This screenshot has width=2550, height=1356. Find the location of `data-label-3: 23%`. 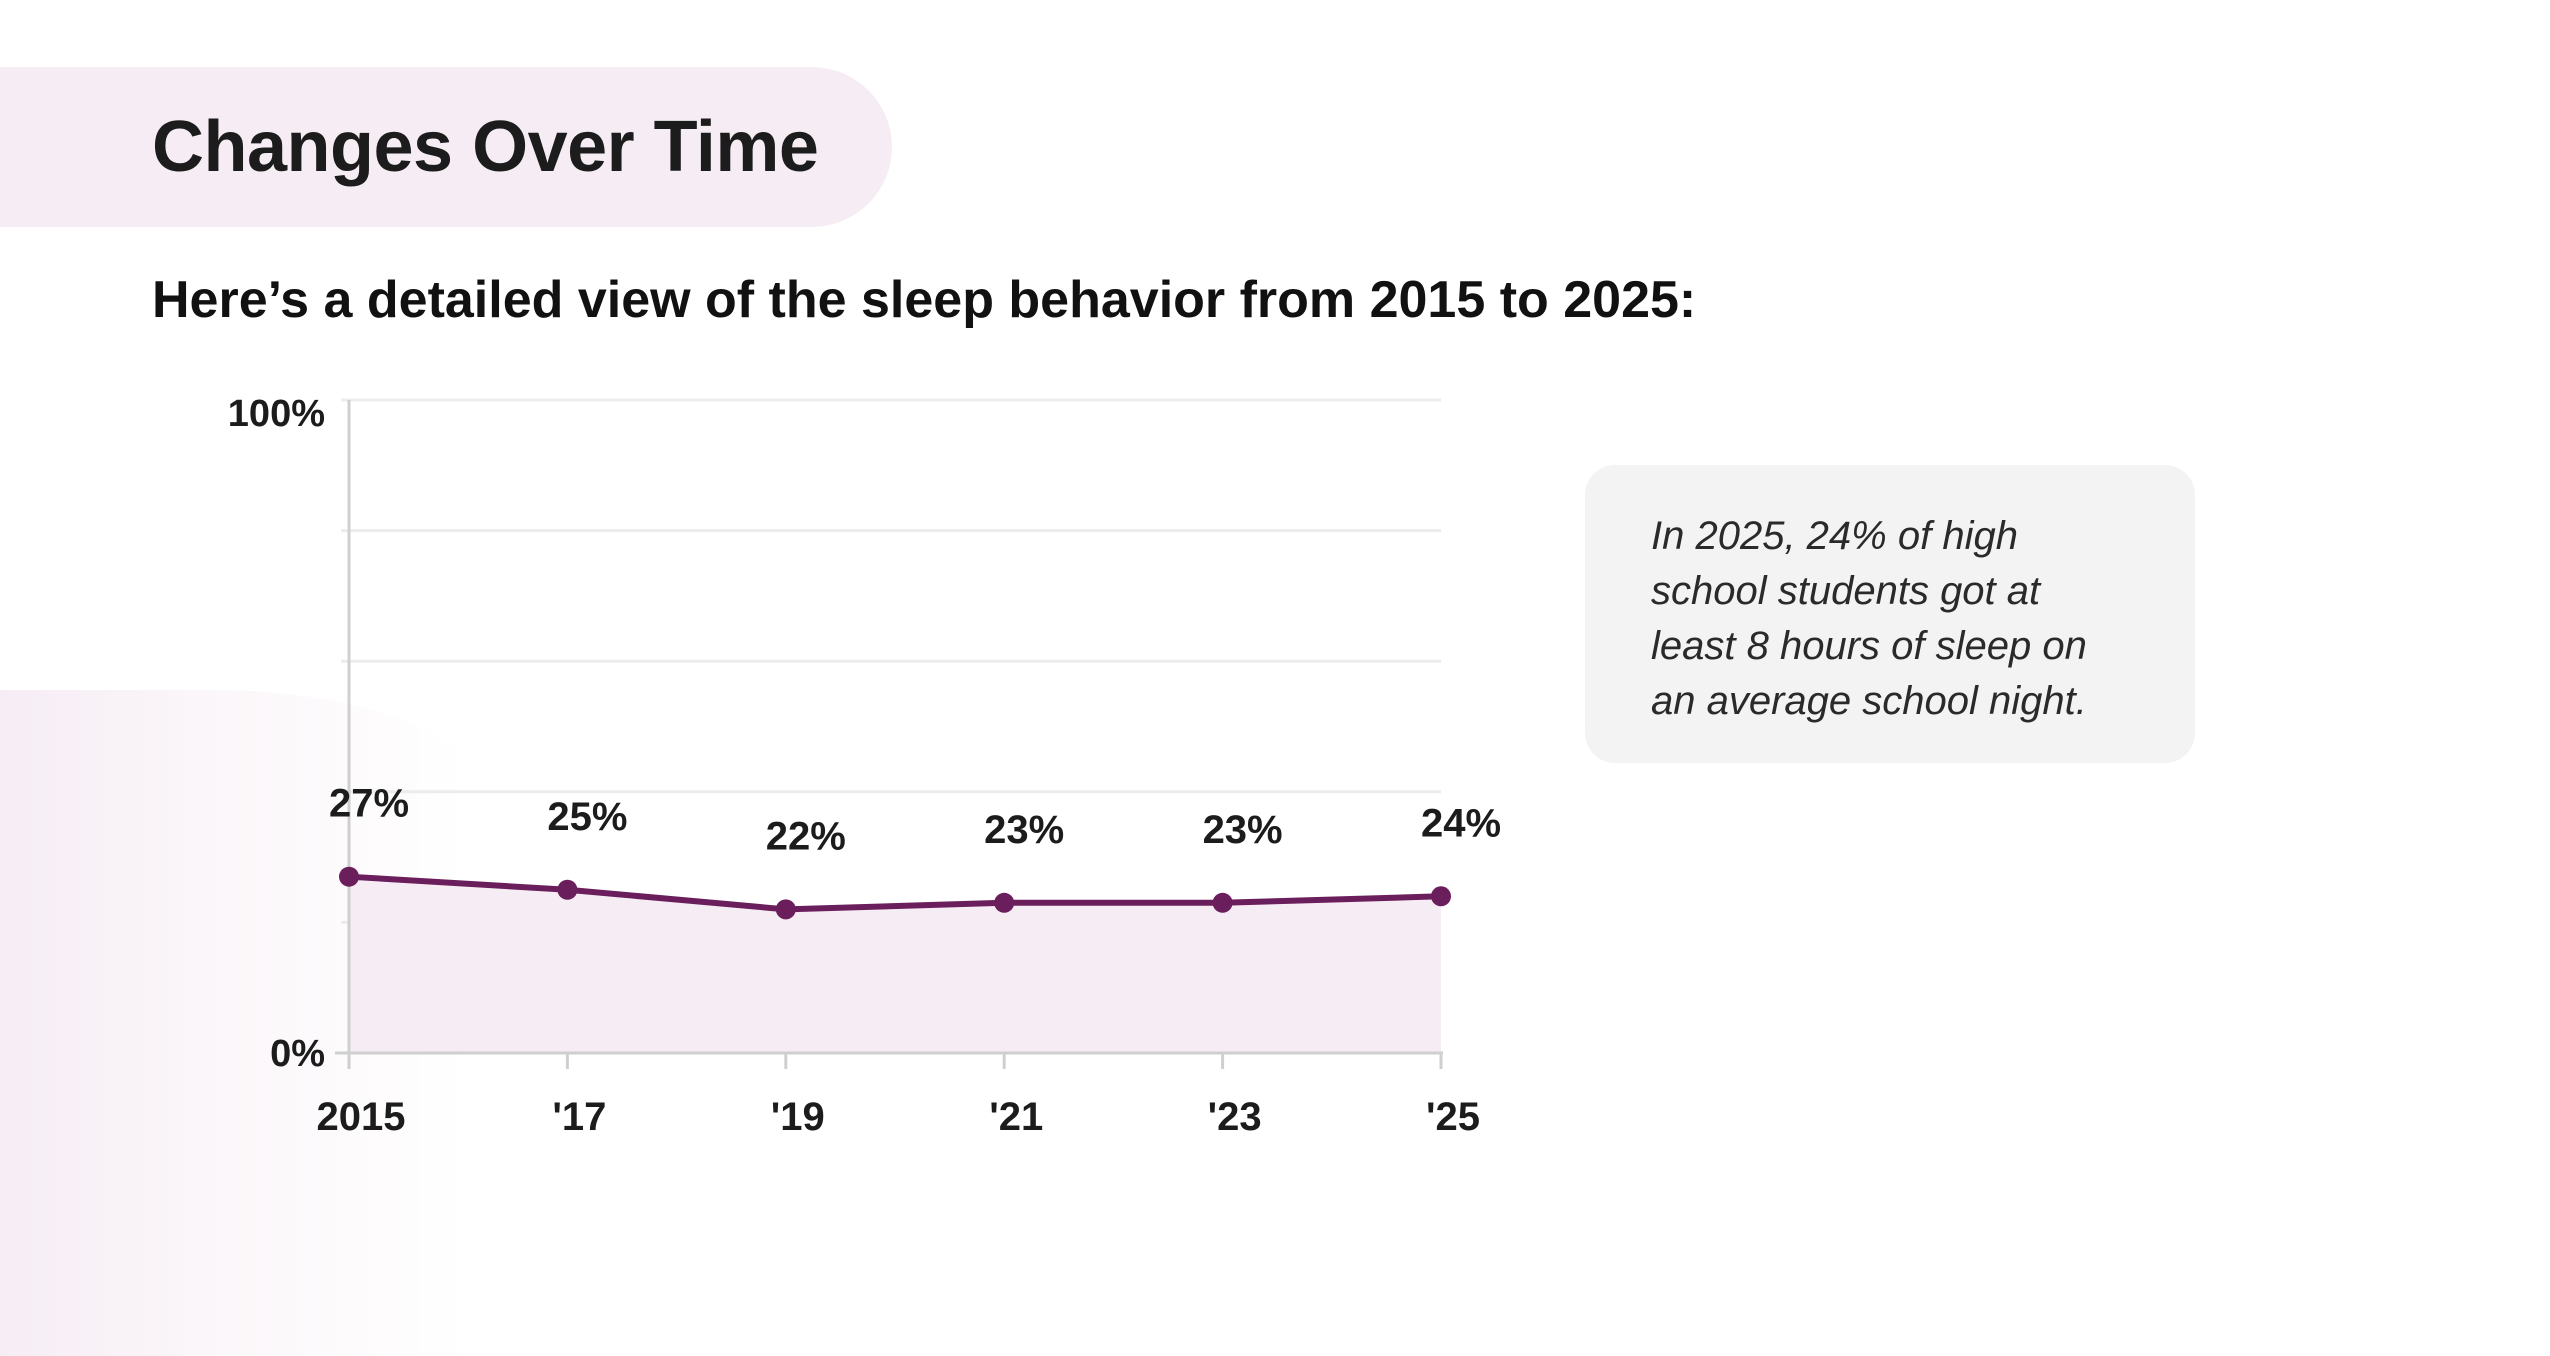

data-label-3: 23% is located at coordinates (1024, 830).